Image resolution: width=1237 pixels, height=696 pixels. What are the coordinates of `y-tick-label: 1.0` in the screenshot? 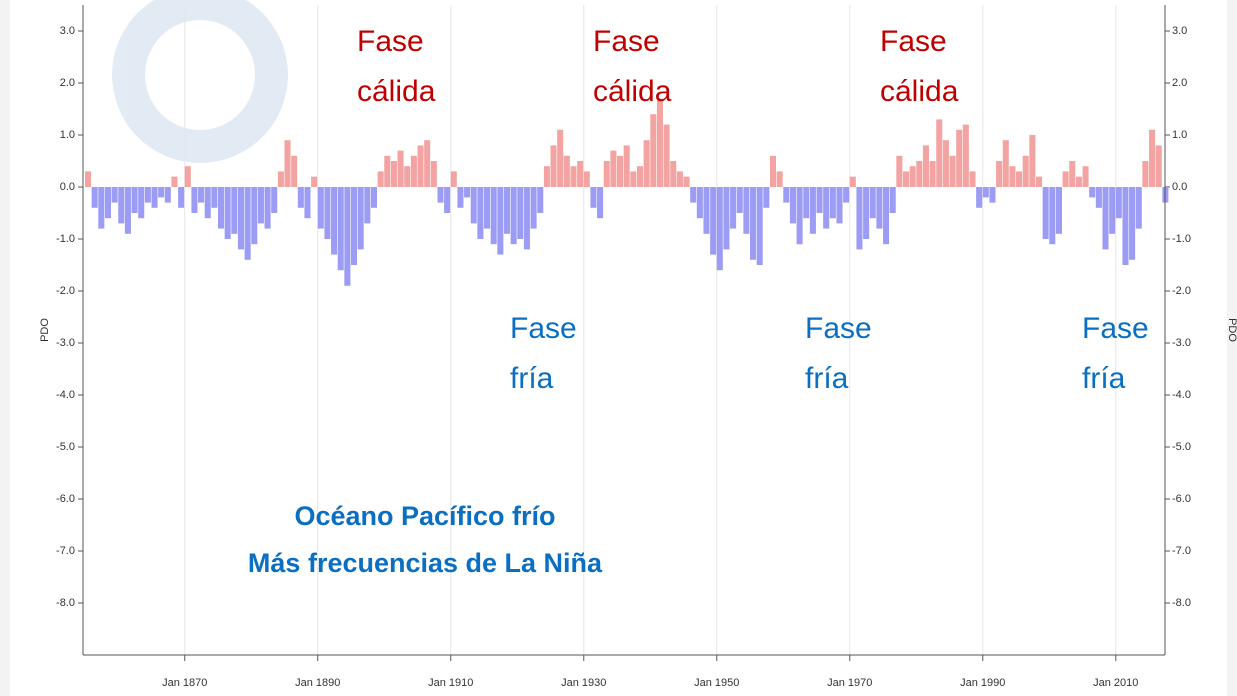 It's located at (67, 135).